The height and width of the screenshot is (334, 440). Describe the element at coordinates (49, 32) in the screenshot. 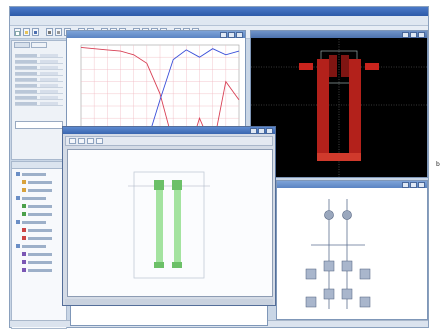

I see `cut-icon` at that location.